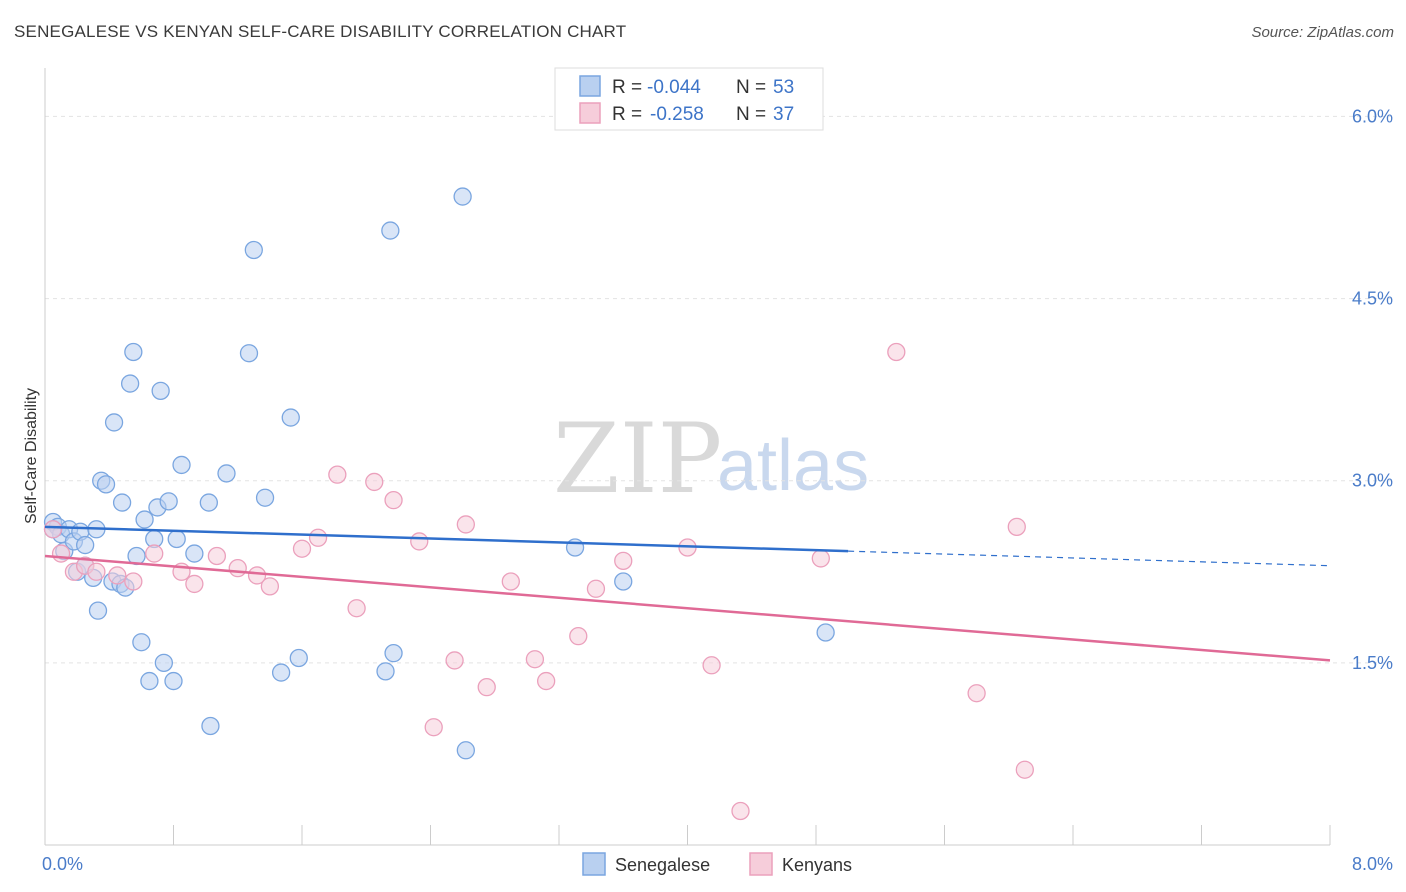 Image resolution: width=1406 pixels, height=892 pixels. I want to click on watermark-zip: ZIP, so click(637, 459).